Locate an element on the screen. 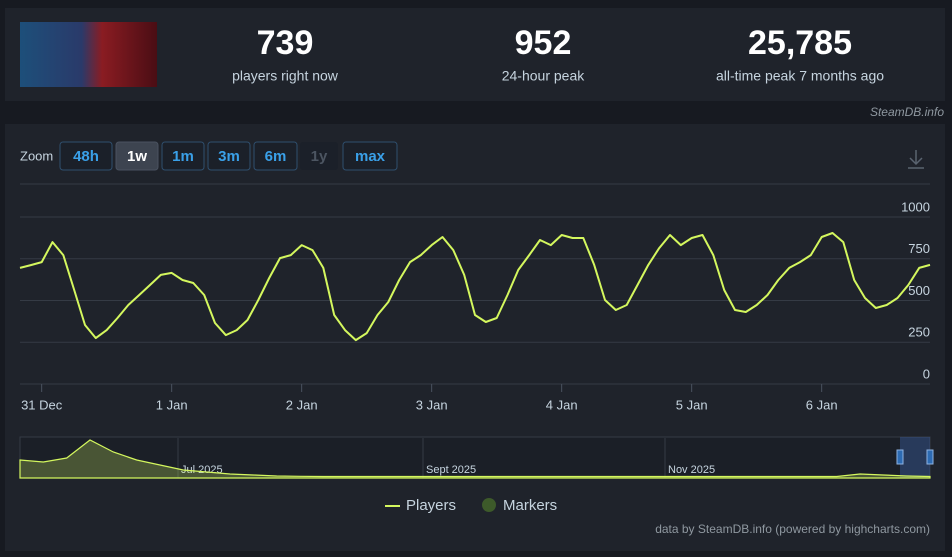 This screenshot has width=952, height=557. stat-label: players right now is located at coordinates (285, 76).